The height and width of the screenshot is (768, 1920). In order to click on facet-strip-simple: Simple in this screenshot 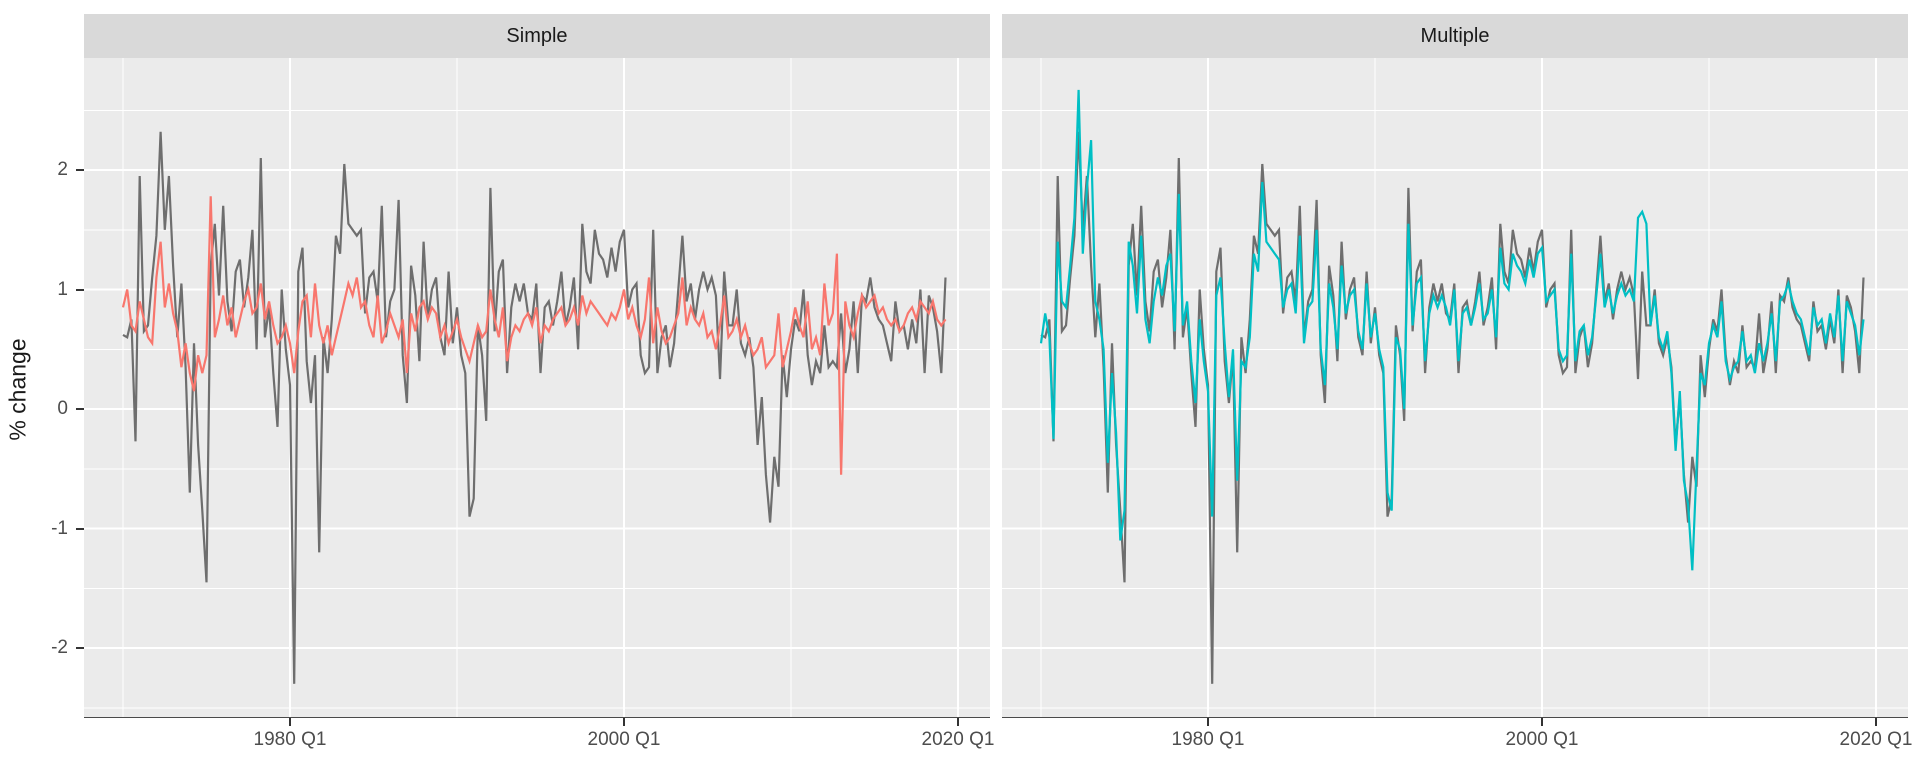, I will do `click(537, 36)`.